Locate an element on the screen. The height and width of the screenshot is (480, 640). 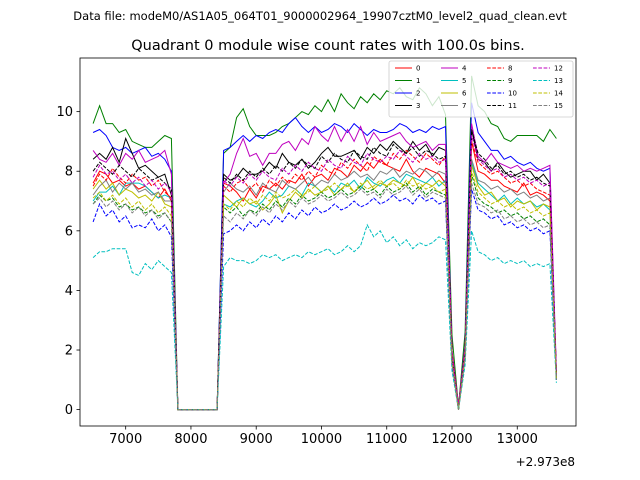
y-tick-label: 2 is located at coordinates (69, 351).